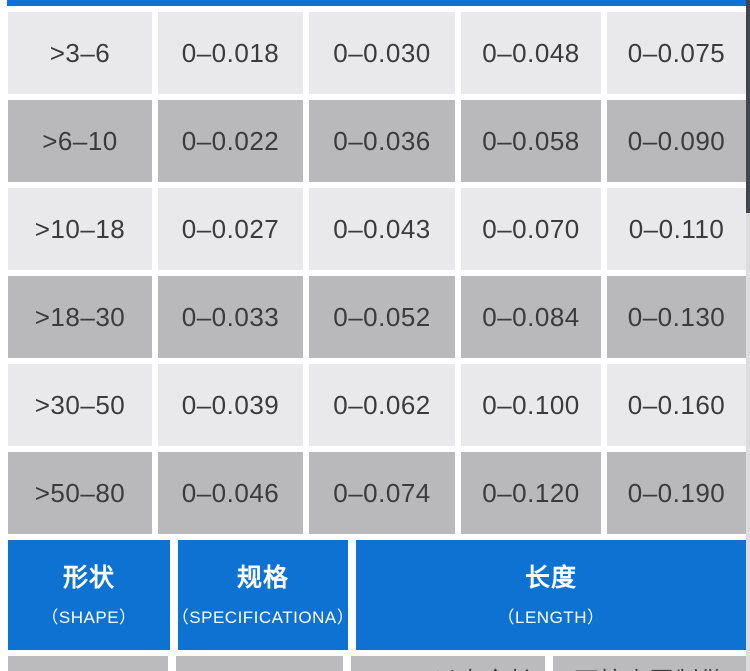  Describe the element at coordinates (80, 141) in the screenshot. I see `row-range: >6–10` at that location.